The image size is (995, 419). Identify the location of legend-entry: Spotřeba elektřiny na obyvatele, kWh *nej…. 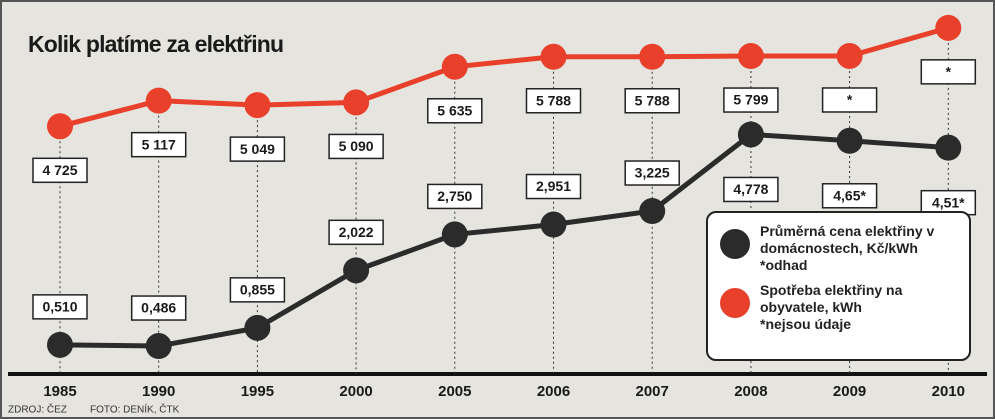
(839, 307).